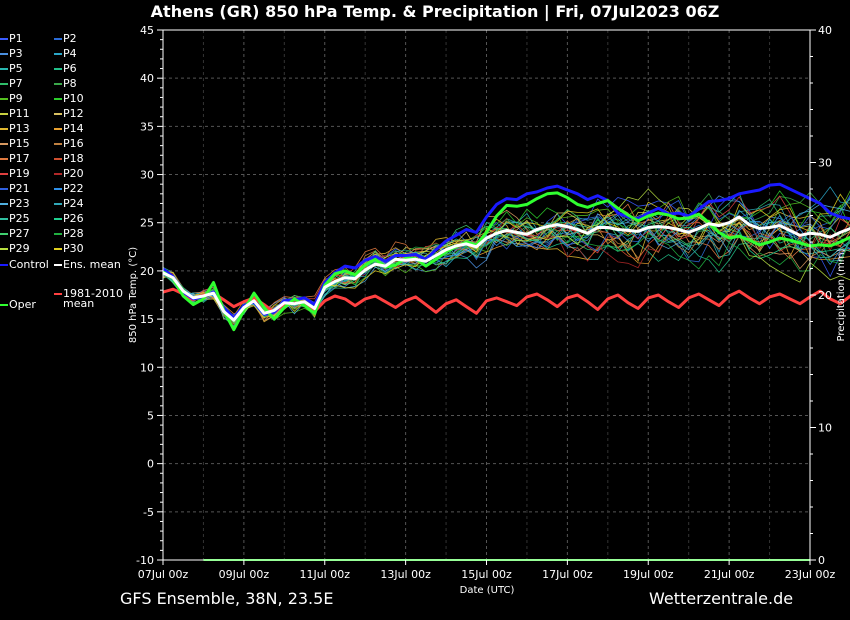 The height and width of the screenshot is (620, 850). I want to click on x-tick-label: 23Jul 00z, so click(810, 574).